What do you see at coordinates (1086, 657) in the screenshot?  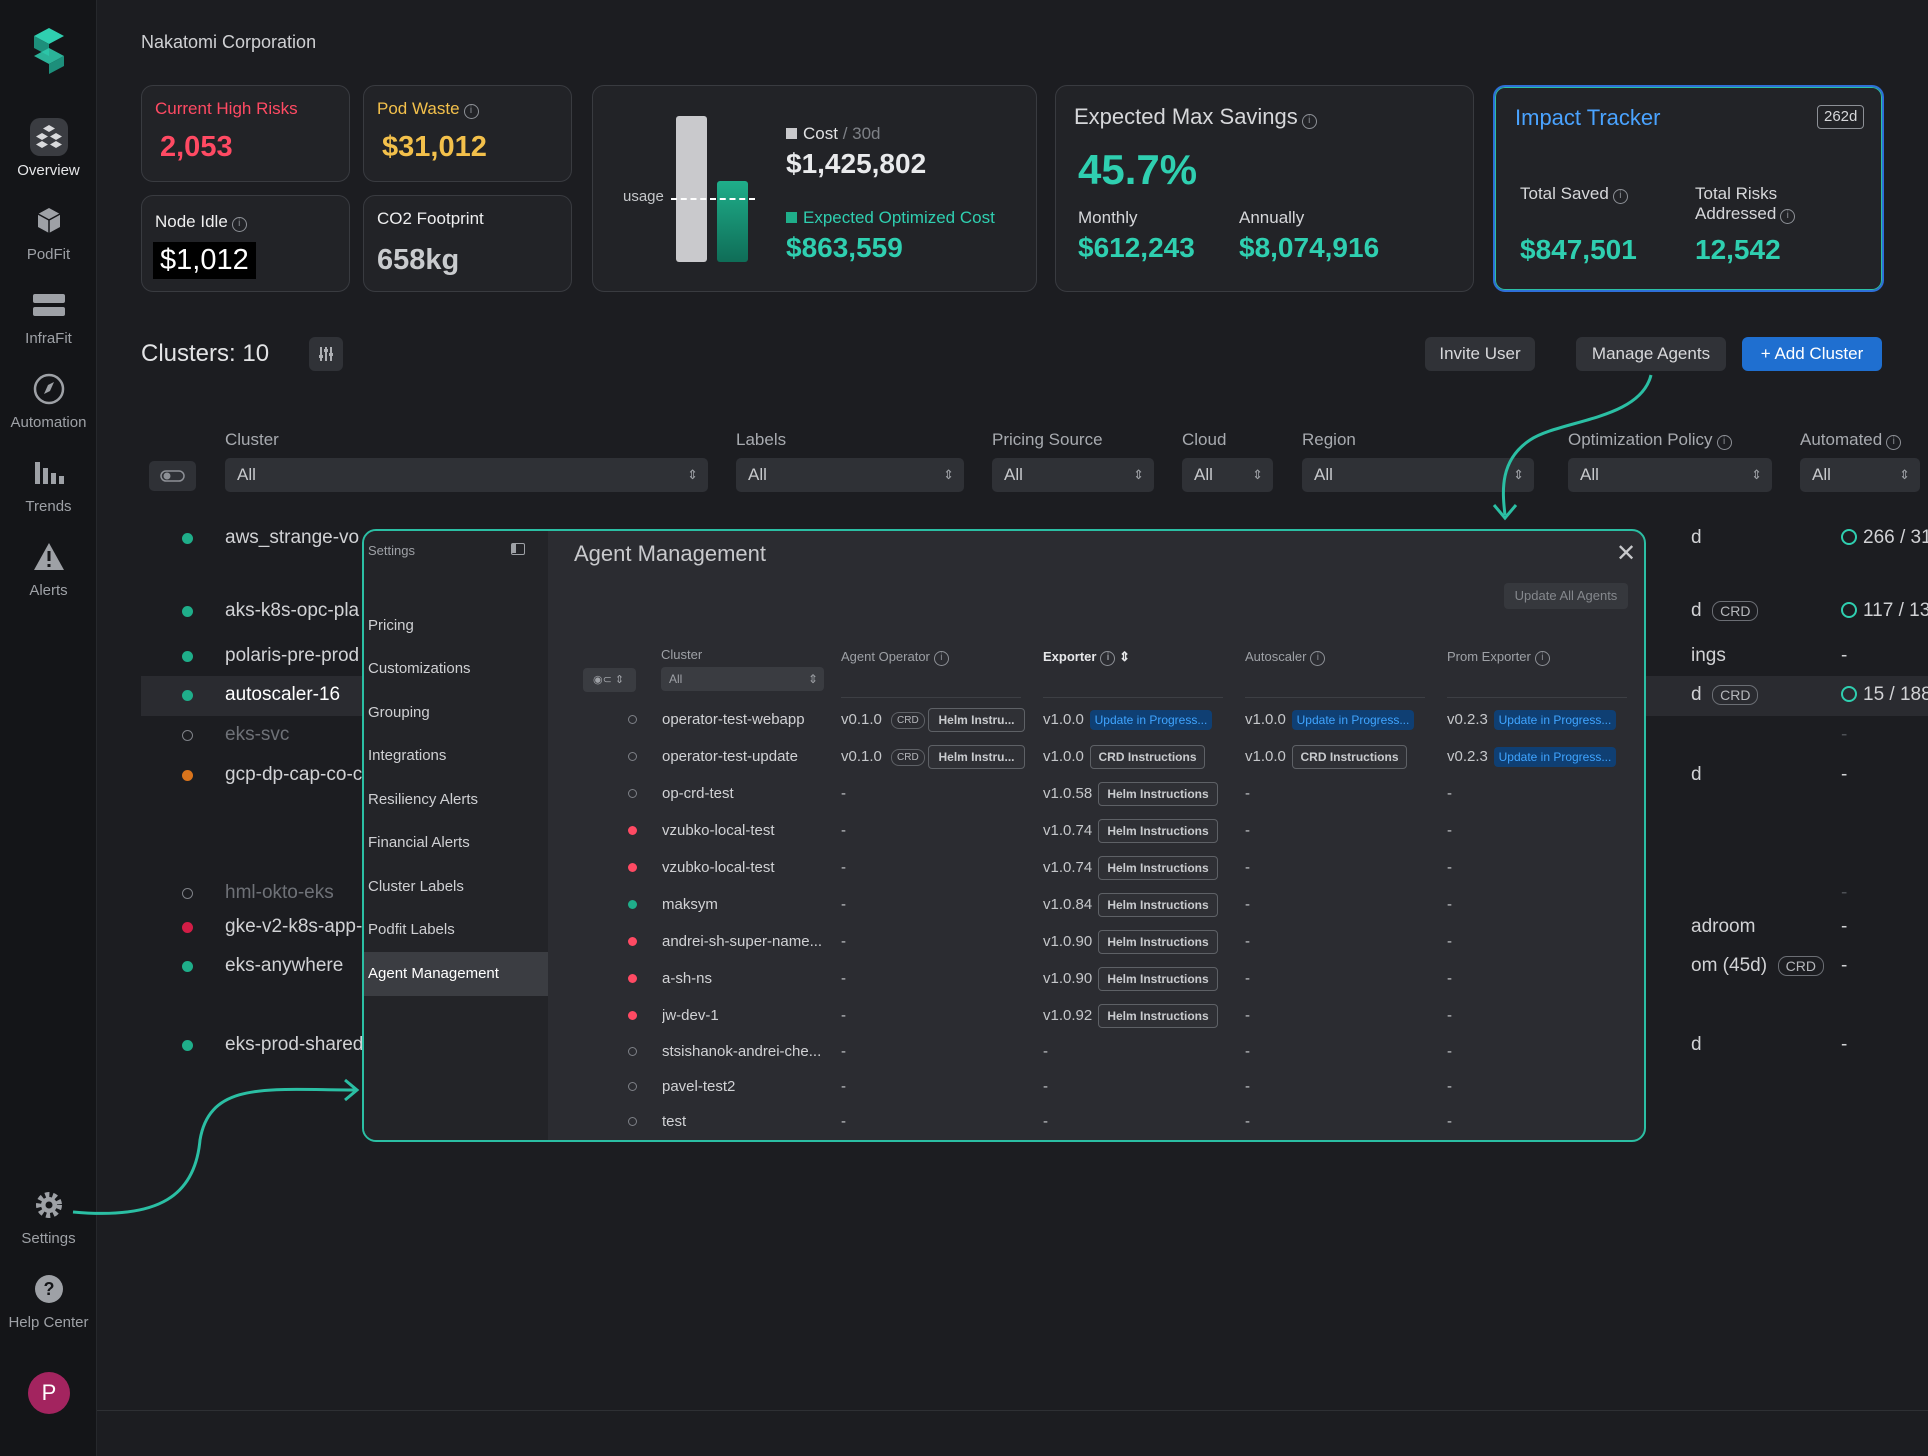 I see `col-exporter: Exporter i ⇕` at bounding box center [1086, 657].